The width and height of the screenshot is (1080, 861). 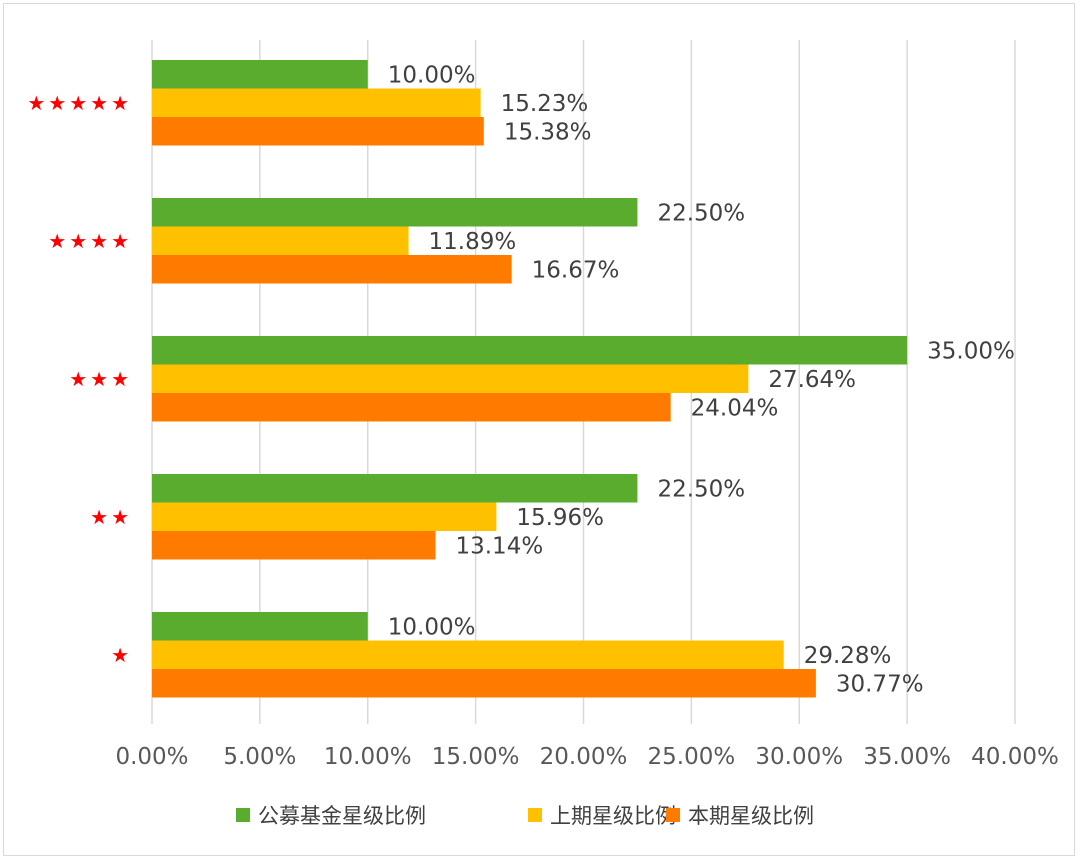 I want to click on category-label: ★★, so click(x=111, y=517).